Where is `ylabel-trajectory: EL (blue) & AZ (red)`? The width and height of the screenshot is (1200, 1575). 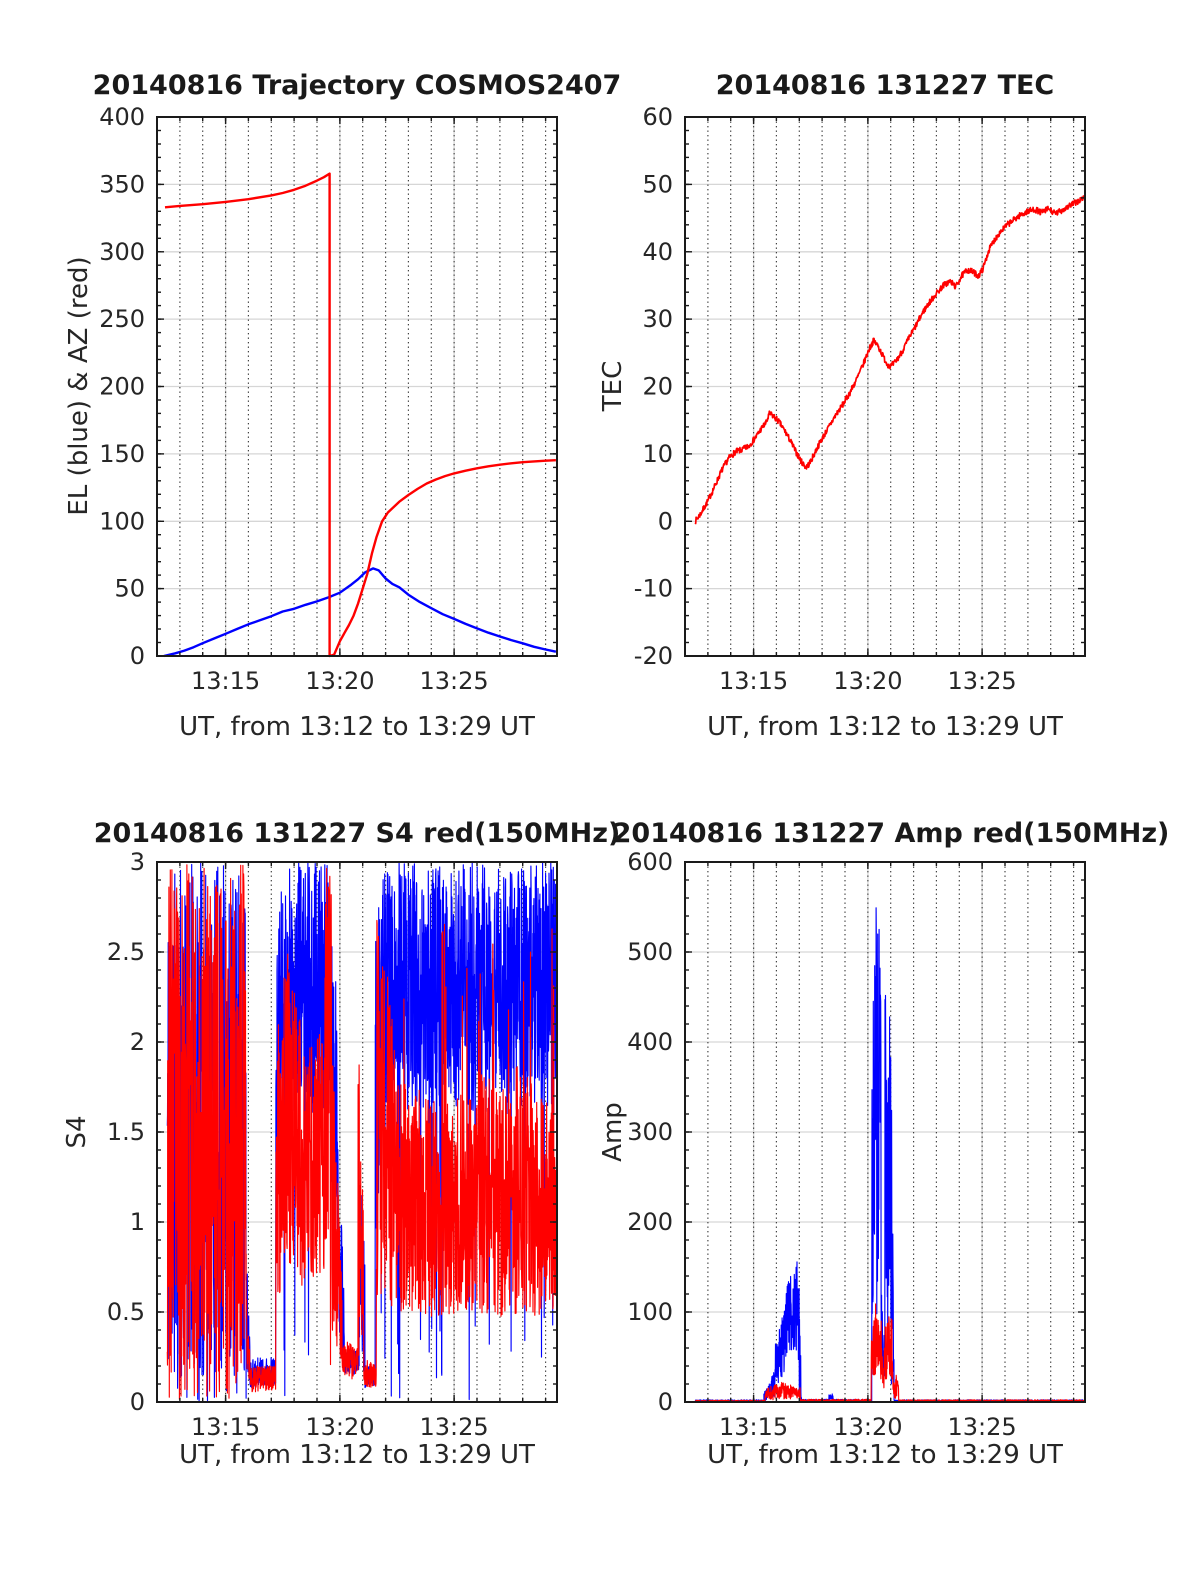
ylabel-trajectory: EL (blue) & AZ (red) is located at coordinates (79, 386).